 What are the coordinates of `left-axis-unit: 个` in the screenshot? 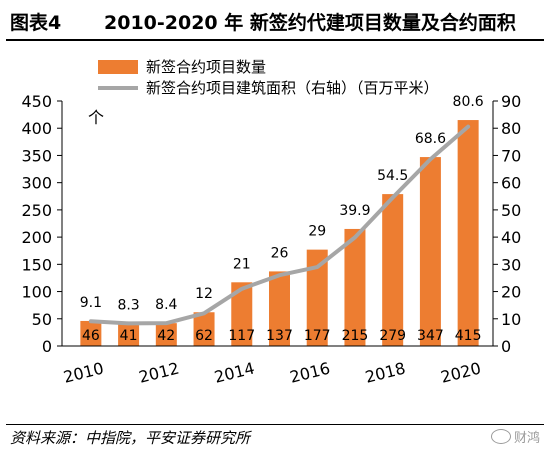 It's located at (96, 117).